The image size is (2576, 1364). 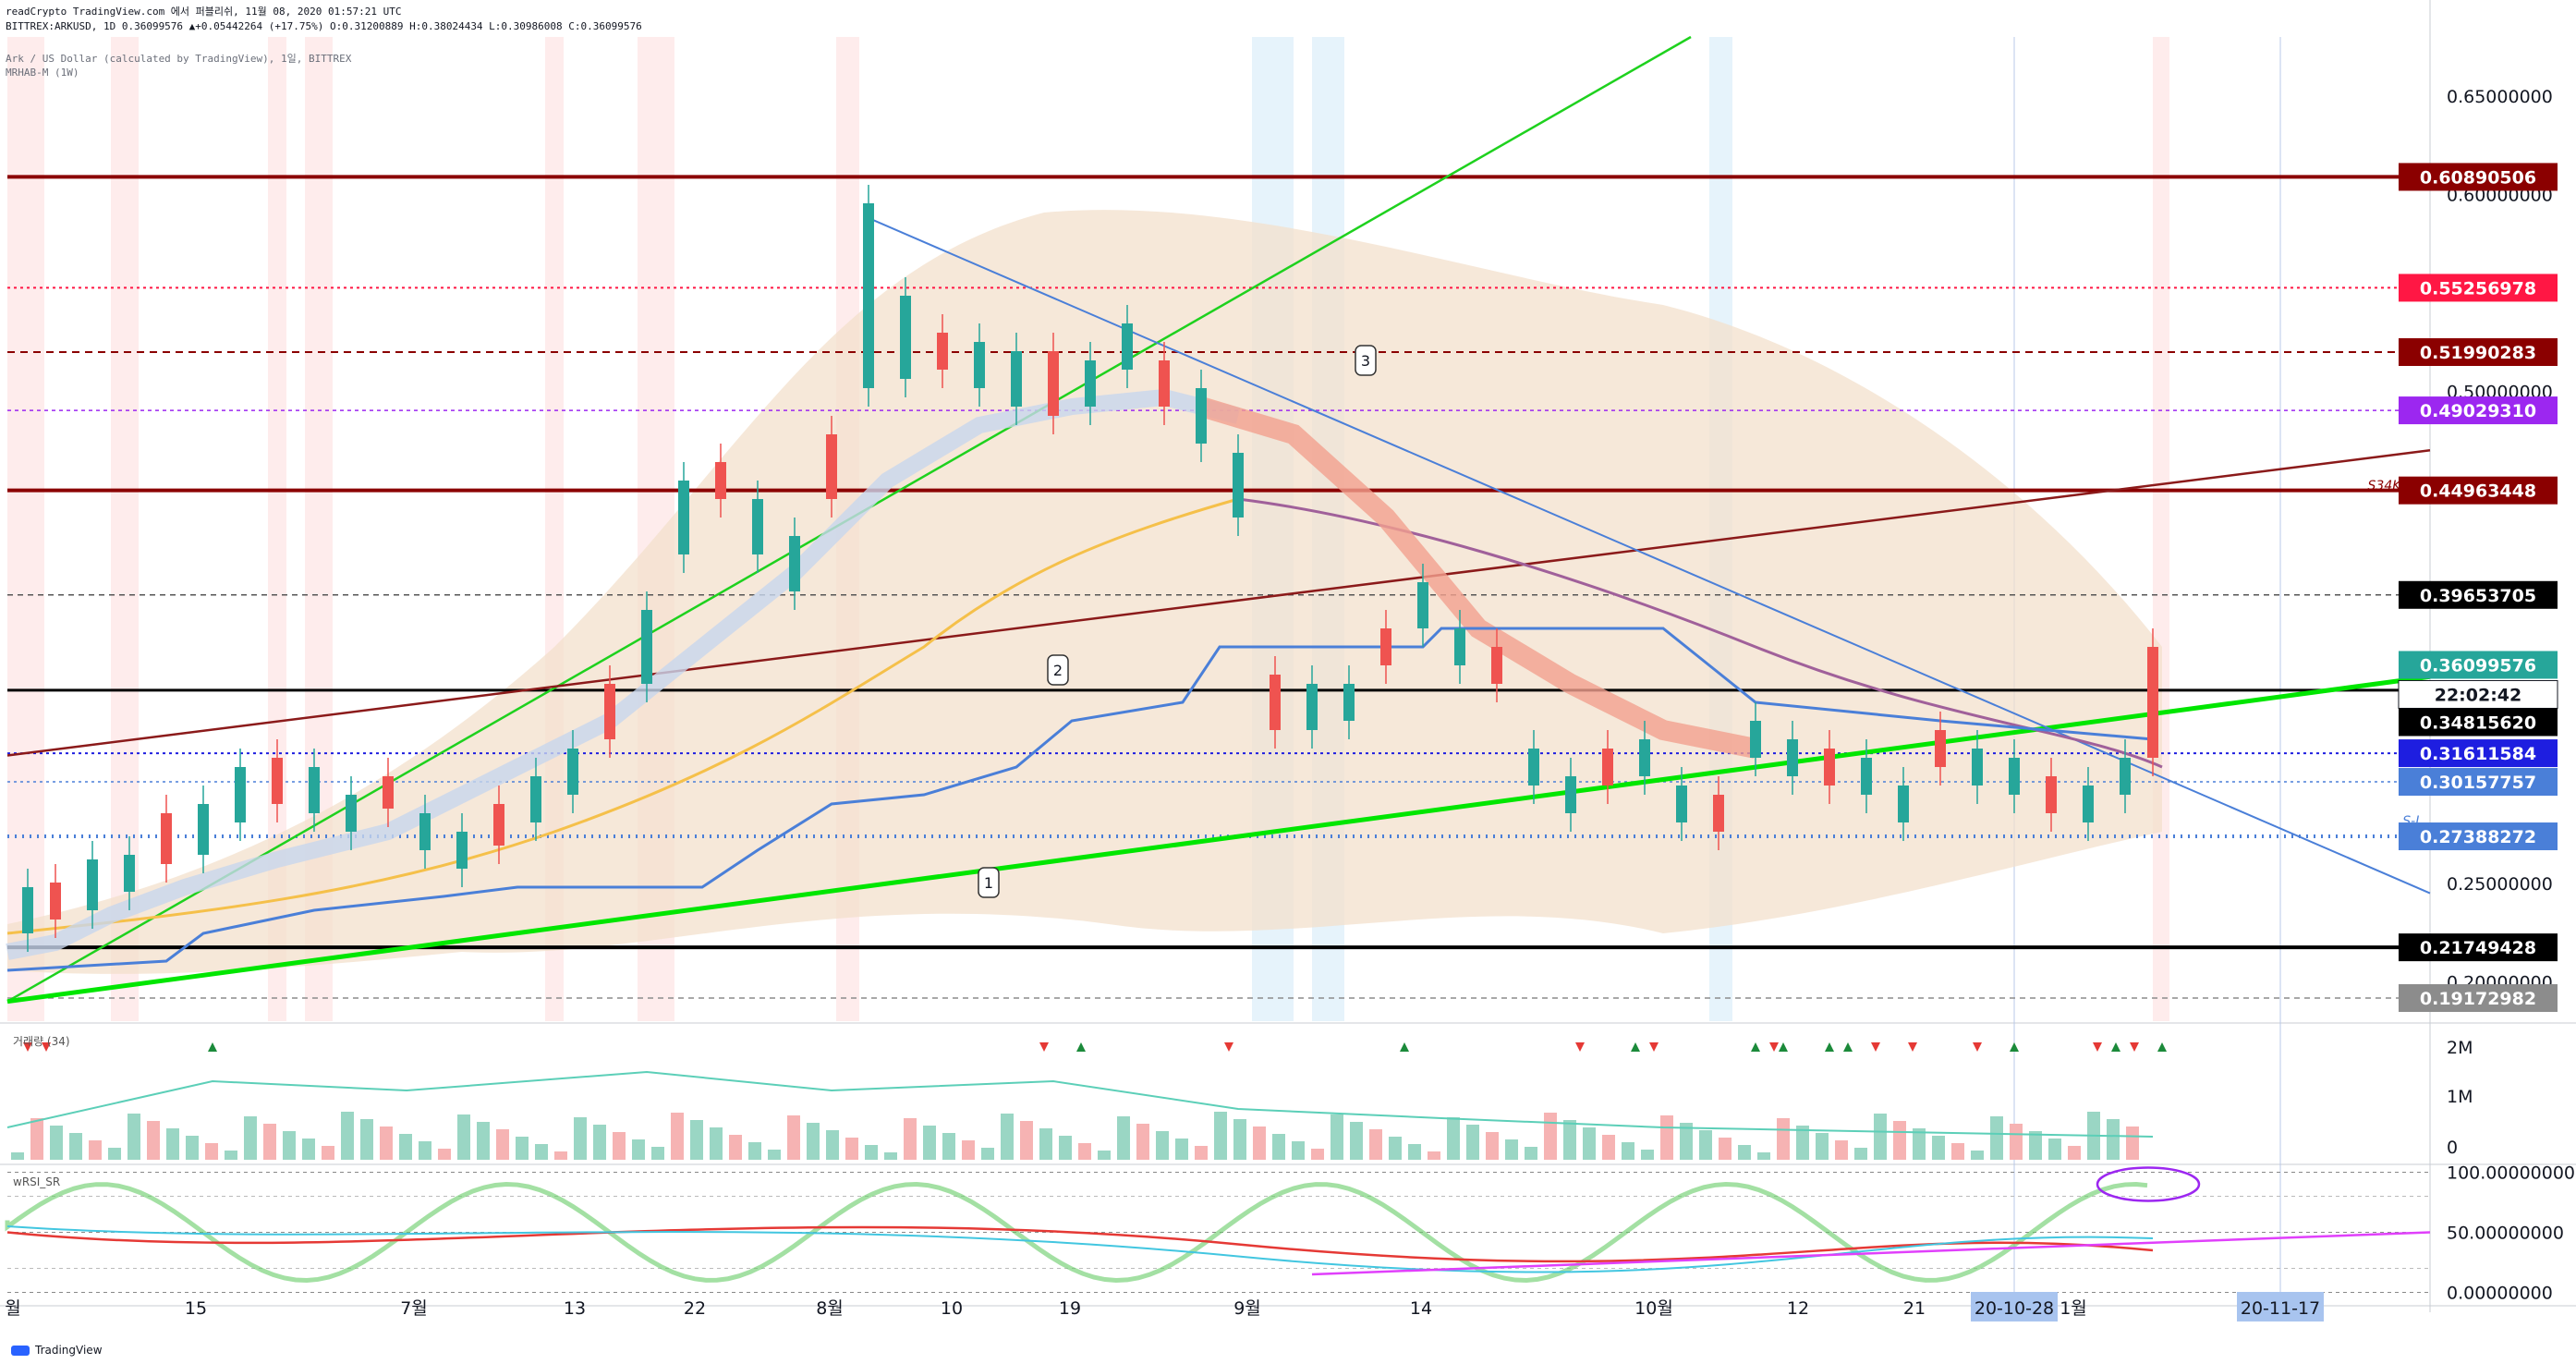 What do you see at coordinates (57, 1350) in the screenshot?
I see `footer-brand: TradingView` at bounding box center [57, 1350].